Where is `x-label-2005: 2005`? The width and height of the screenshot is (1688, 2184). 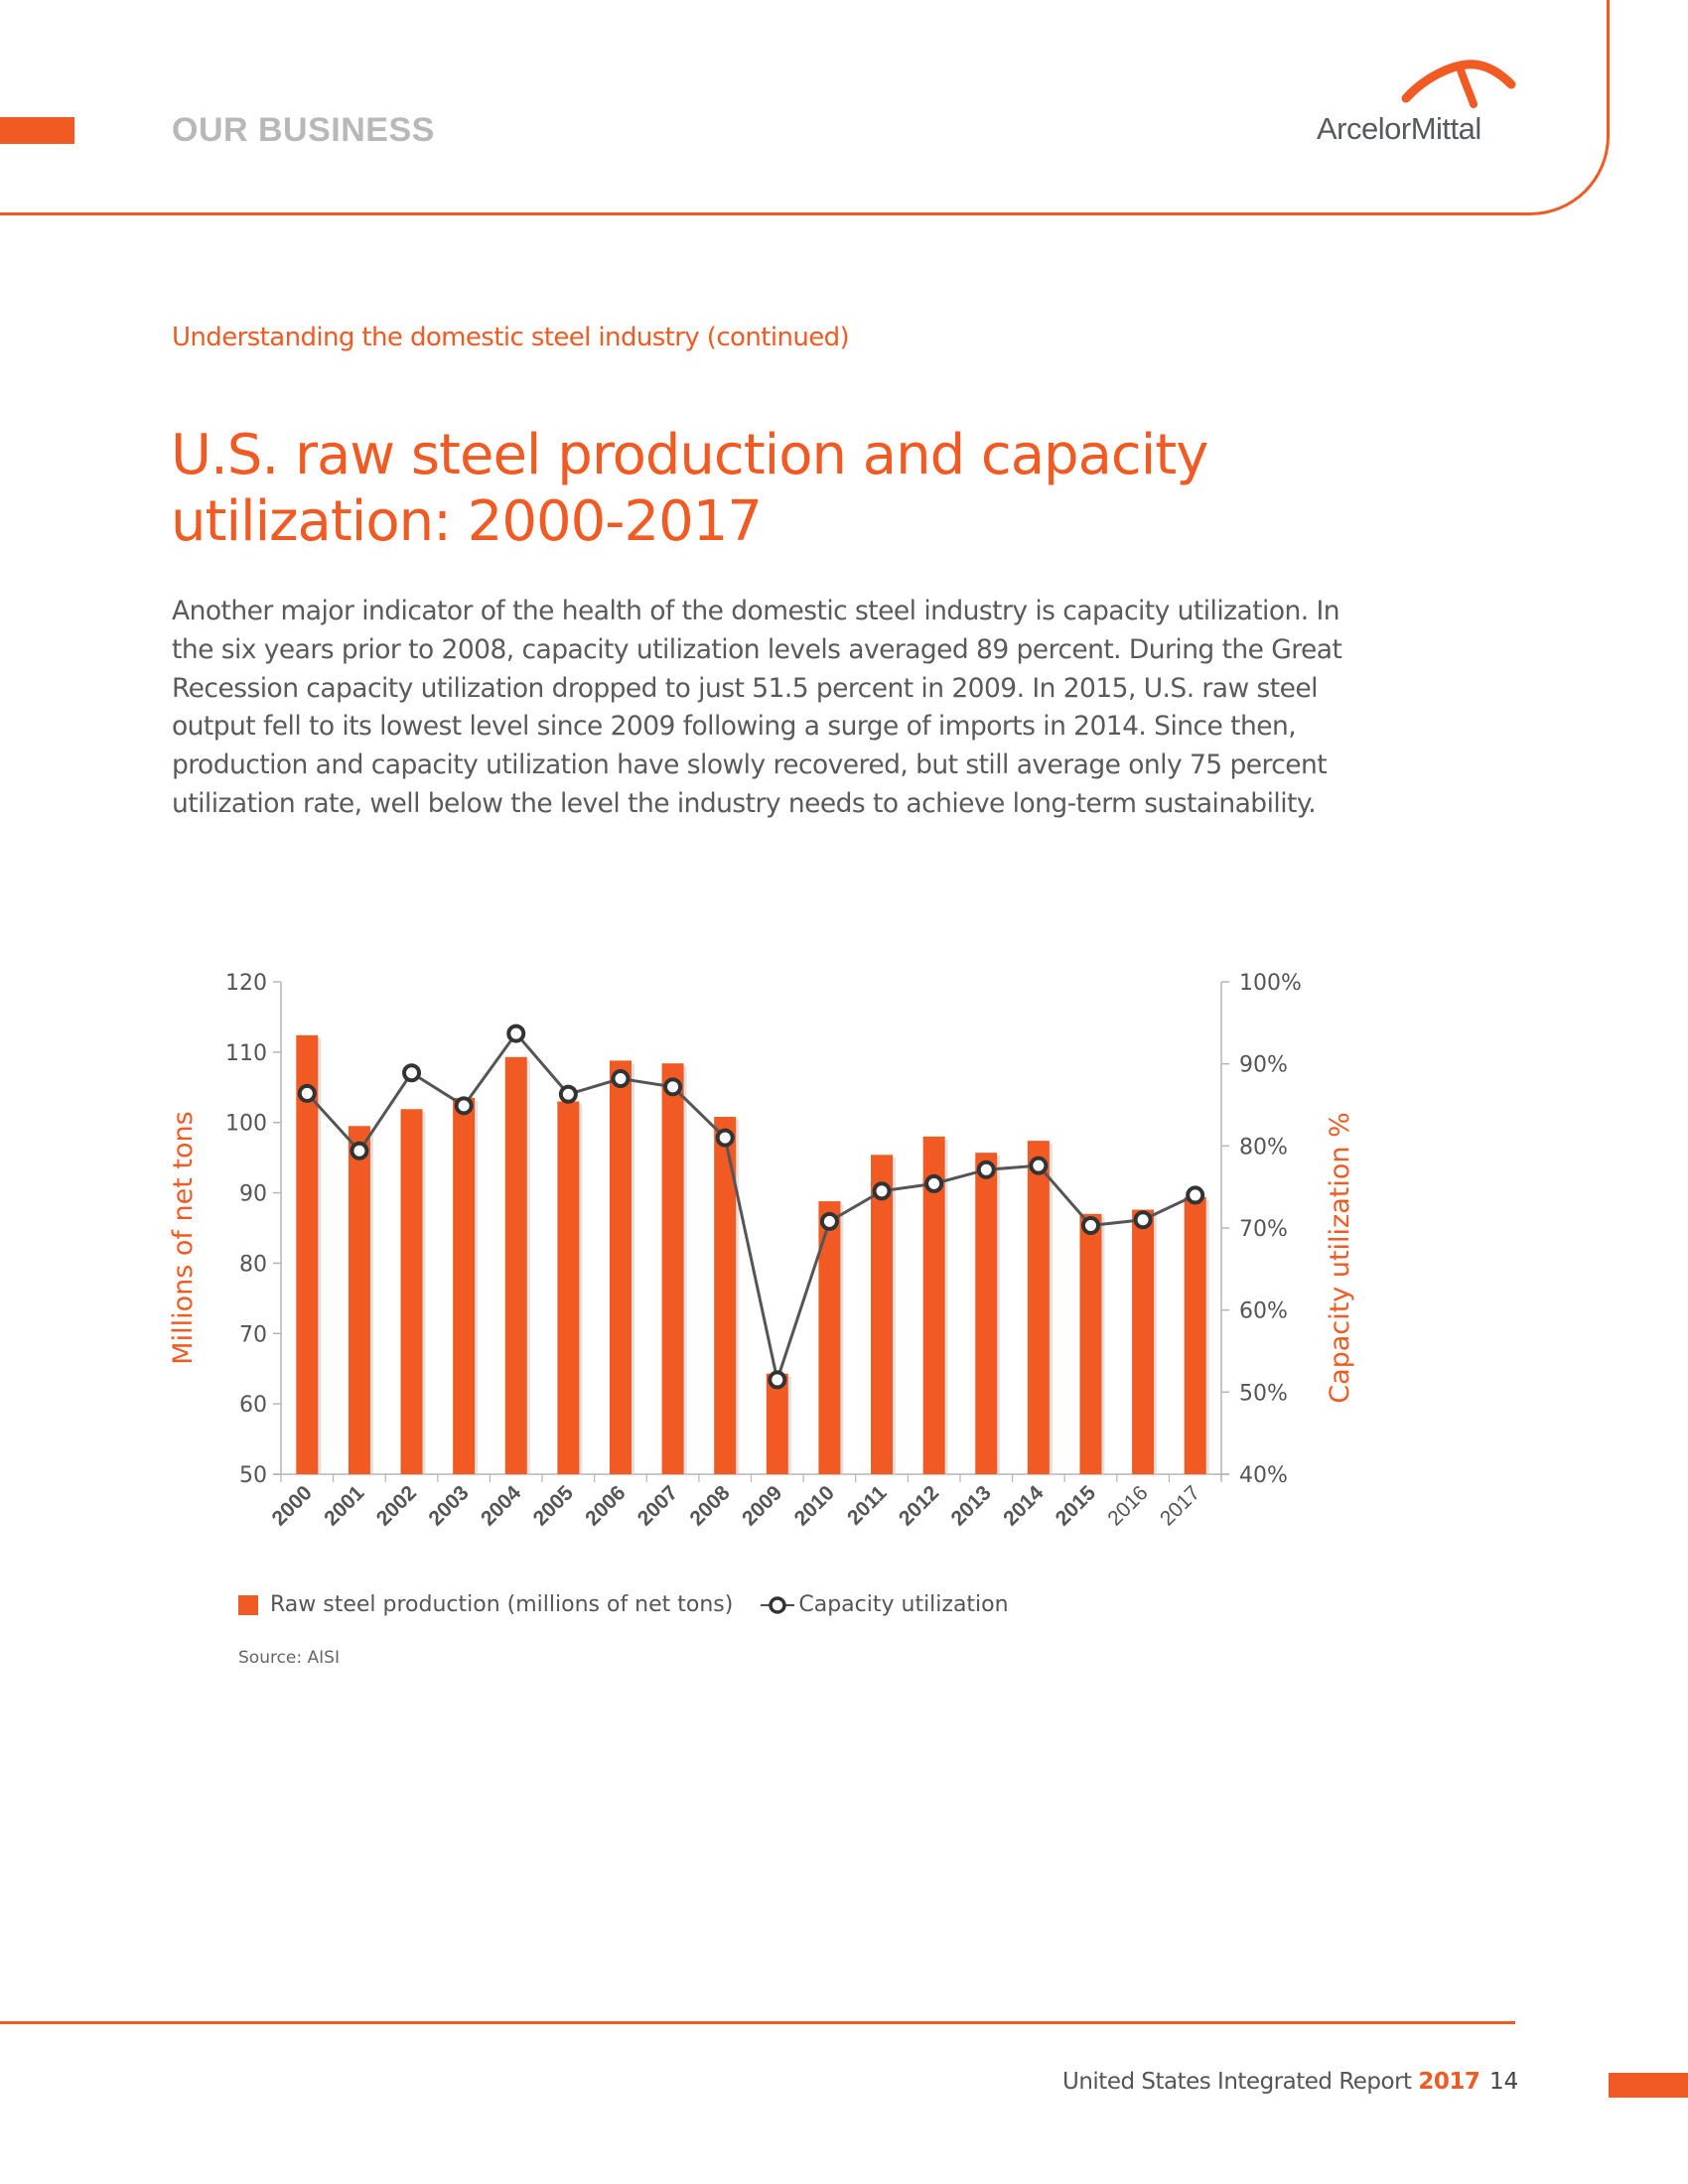 x-label-2005: 2005 is located at coordinates (554, 1506).